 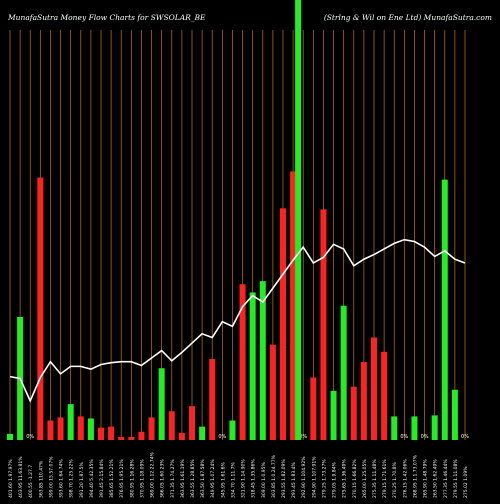 What do you see at coordinates (284, 478) in the screenshot?
I see `x-tick-label: 293.55 1.82.09%` at bounding box center [284, 478].